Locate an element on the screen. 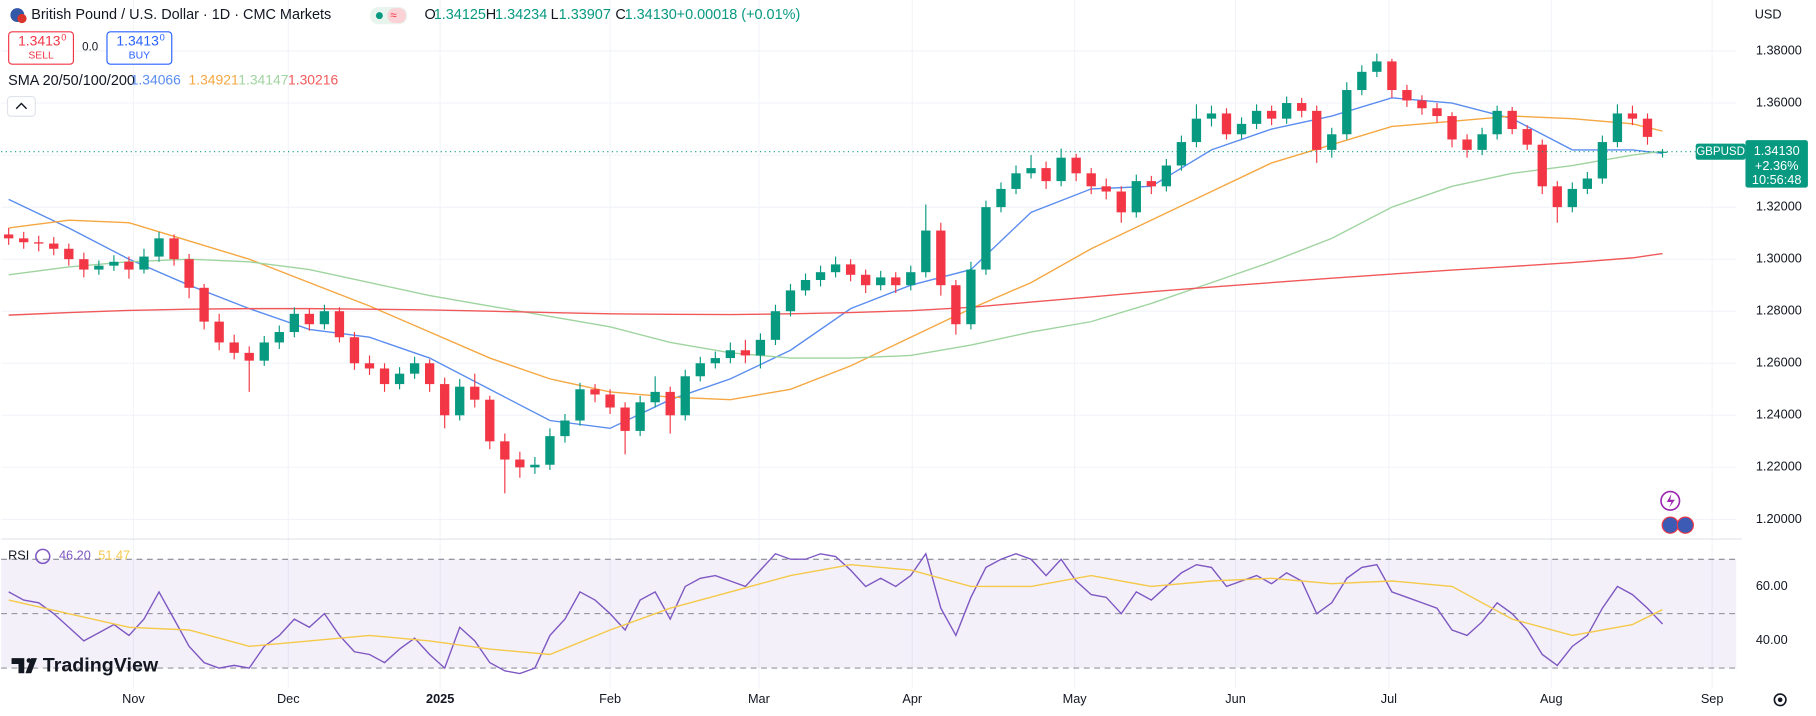 The image size is (1816, 716). ohlc-key: C is located at coordinates (620, 15).